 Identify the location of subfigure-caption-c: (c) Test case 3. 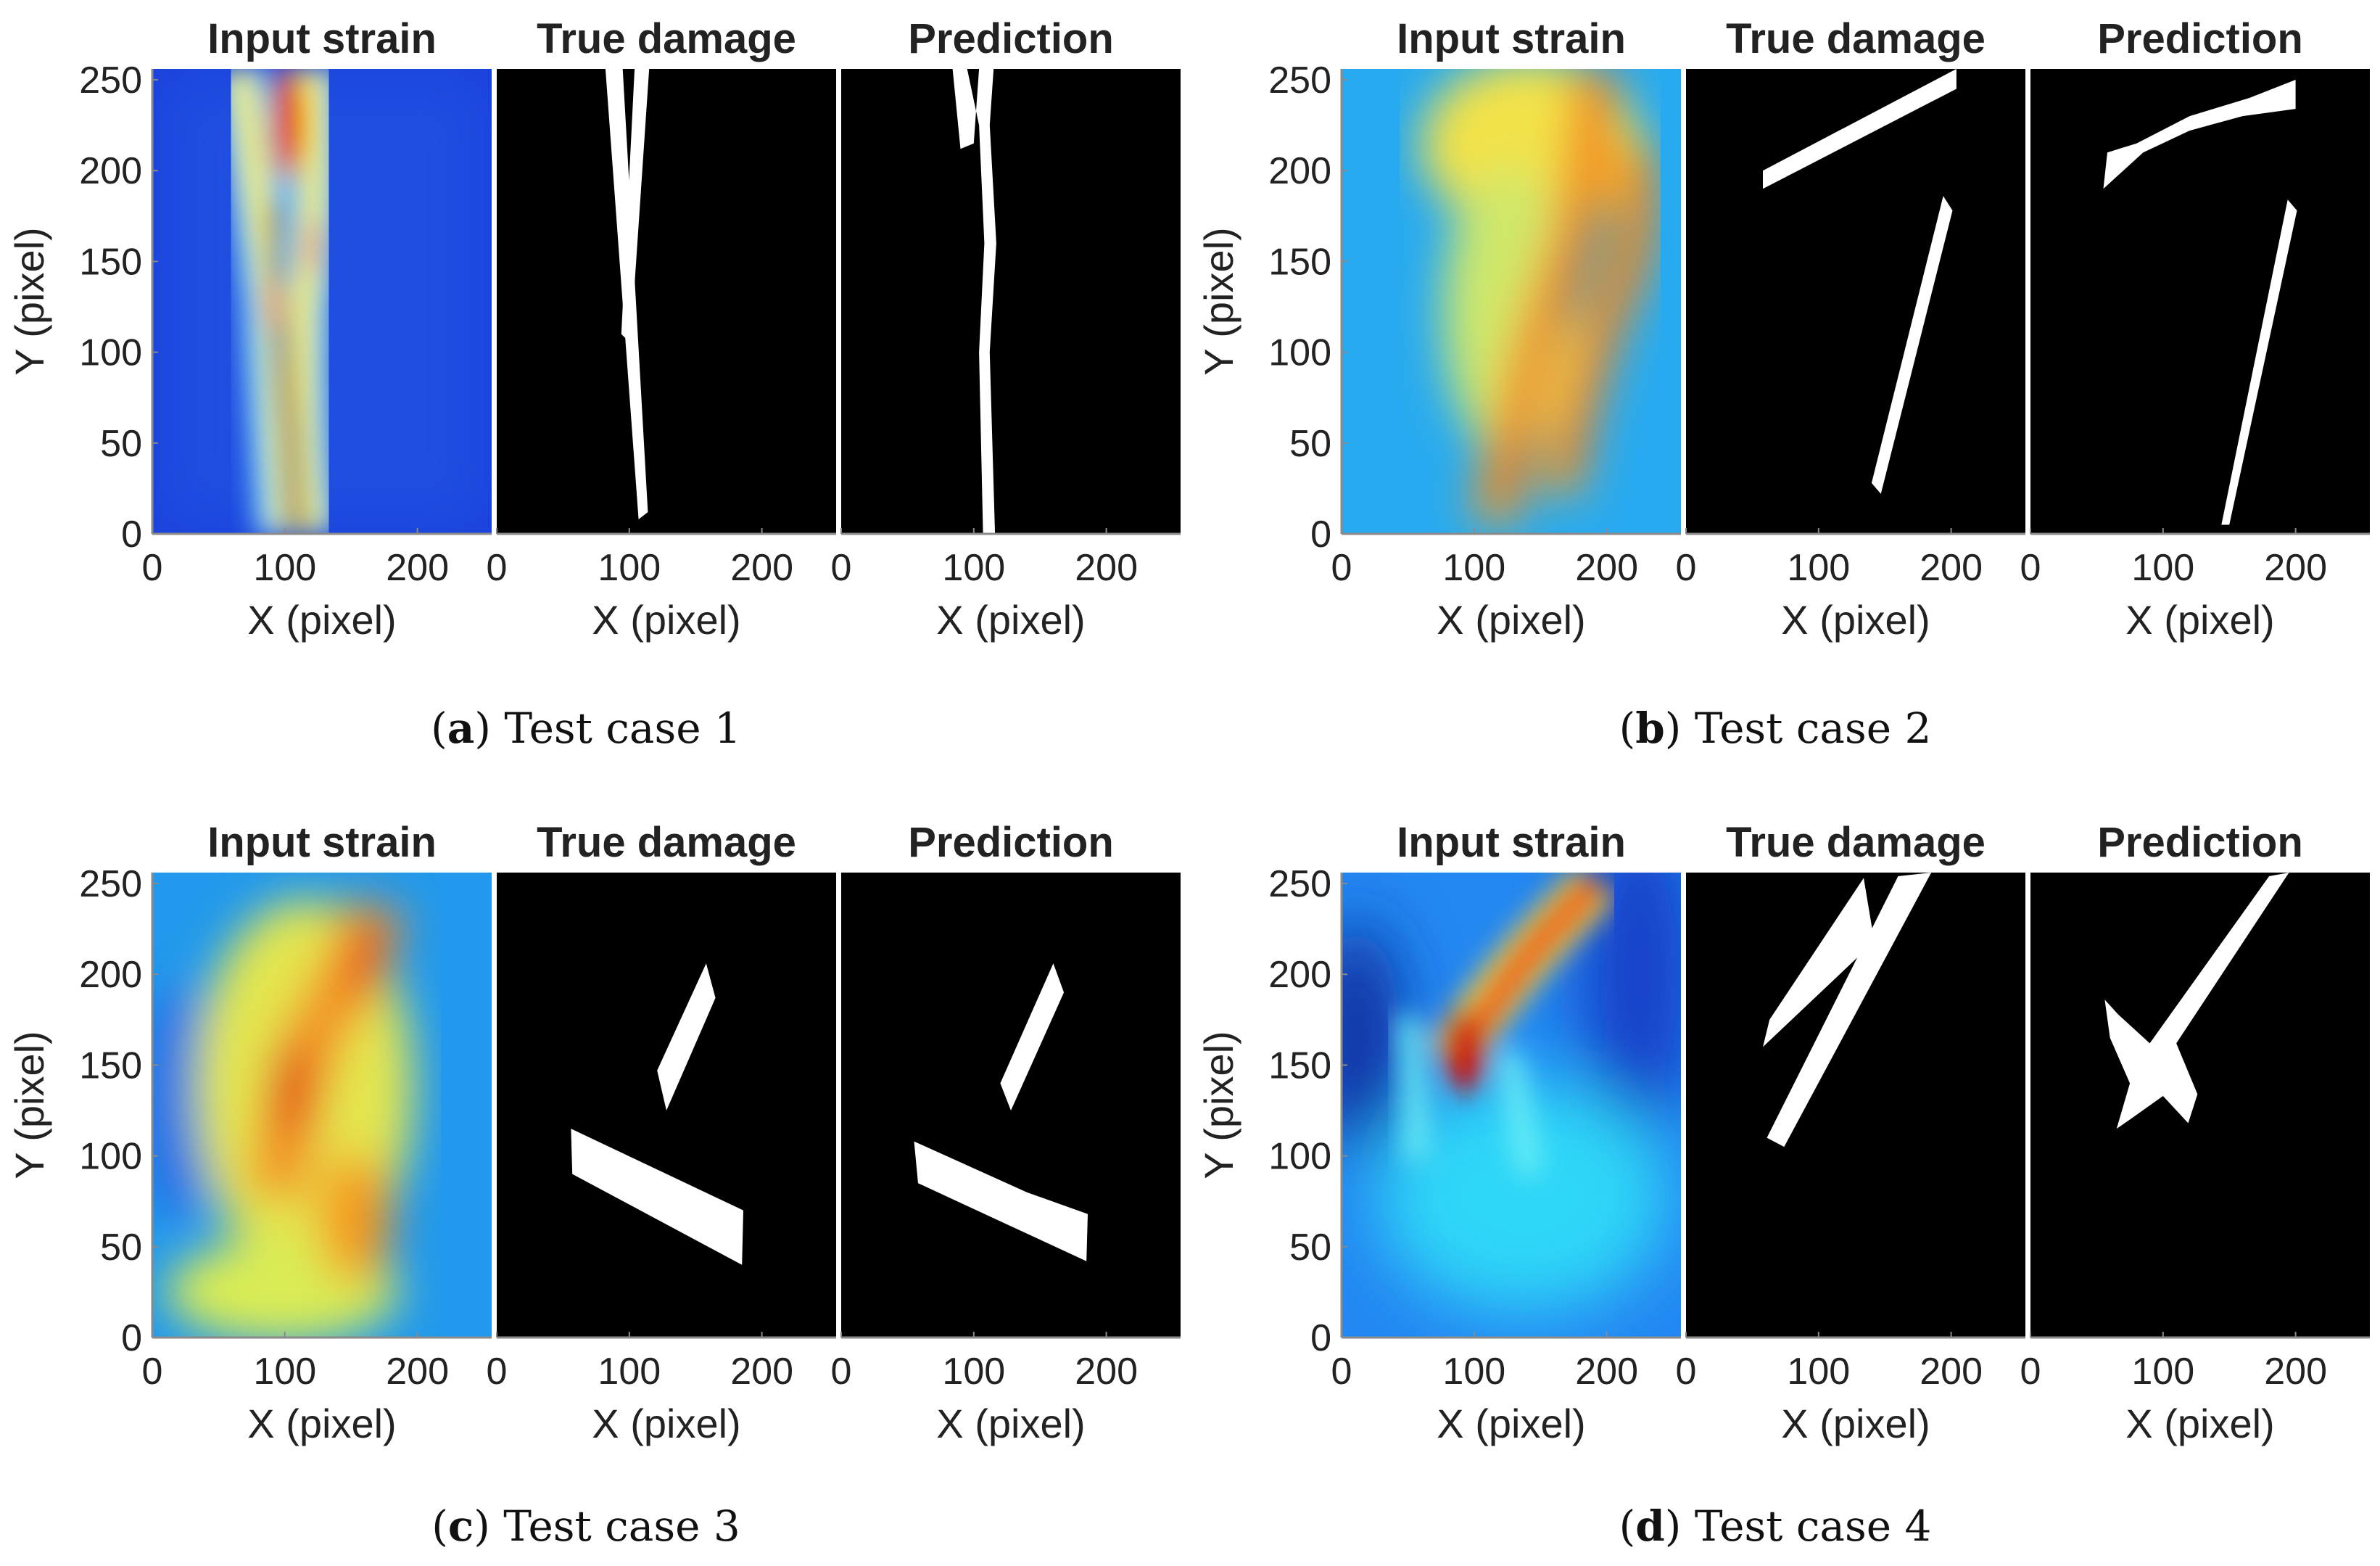
(585, 1526).